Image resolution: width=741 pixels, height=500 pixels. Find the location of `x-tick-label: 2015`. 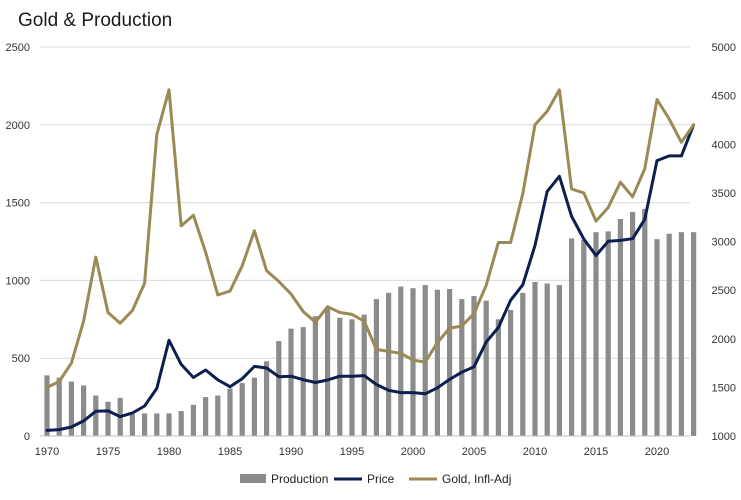

x-tick-label: 2015 is located at coordinates (596, 452).